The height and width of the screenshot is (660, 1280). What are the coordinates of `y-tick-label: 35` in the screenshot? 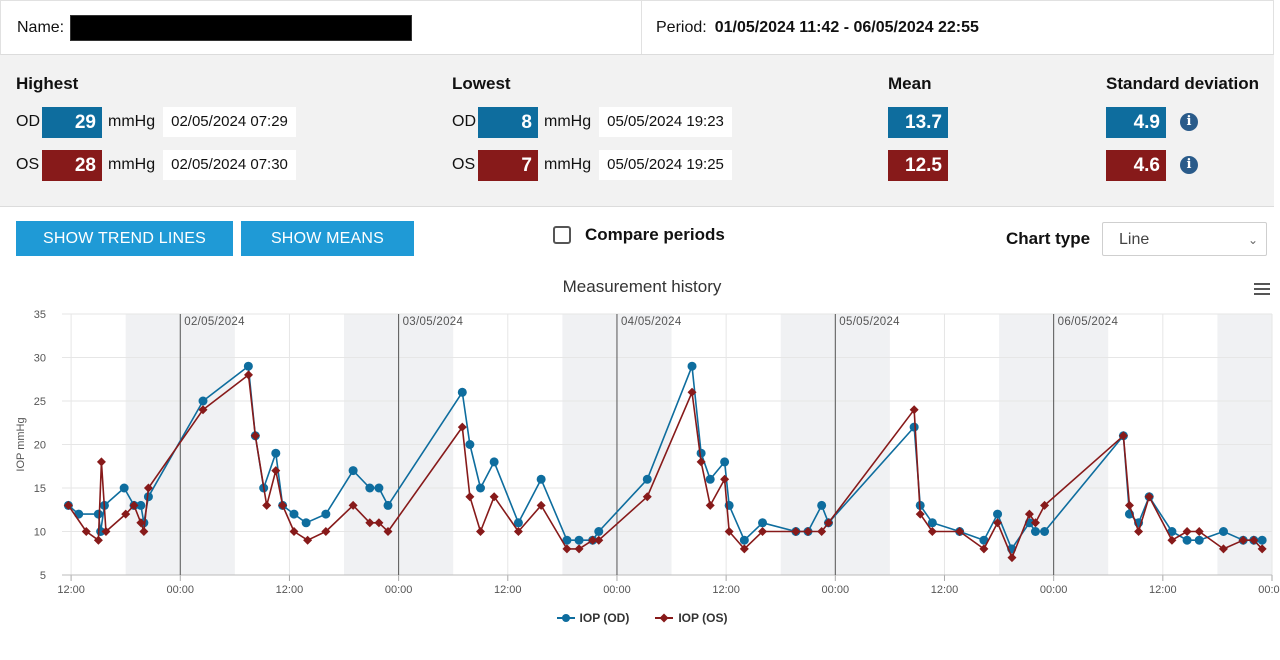 It's located at (40, 315).